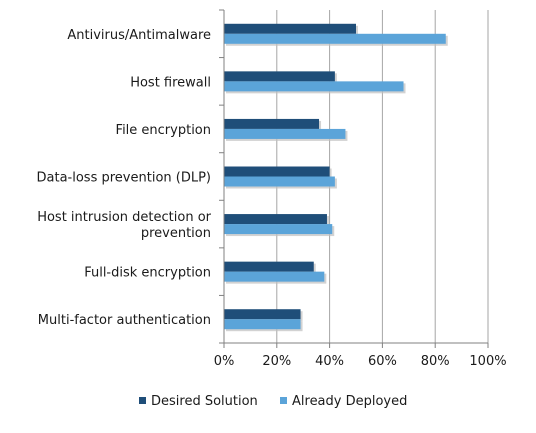 The width and height of the screenshot is (536, 433). I want to click on category-label: Data-loss prevention (DLP), so click(124, 178).